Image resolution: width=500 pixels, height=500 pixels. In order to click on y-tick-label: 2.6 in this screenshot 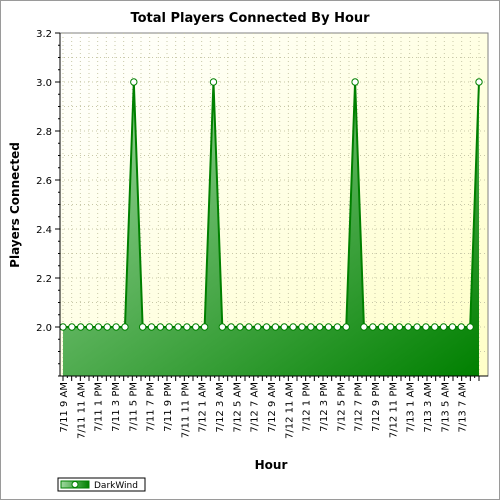, I will do `click(44, 181)`.